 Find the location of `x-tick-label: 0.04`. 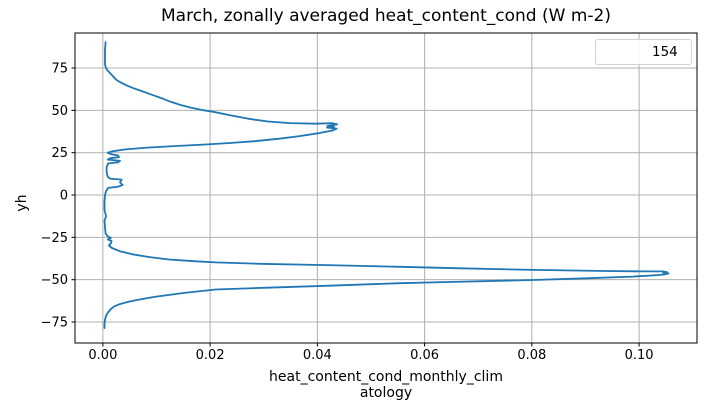

x-tick-label: 0.04 is located at coordinates (317, 355).